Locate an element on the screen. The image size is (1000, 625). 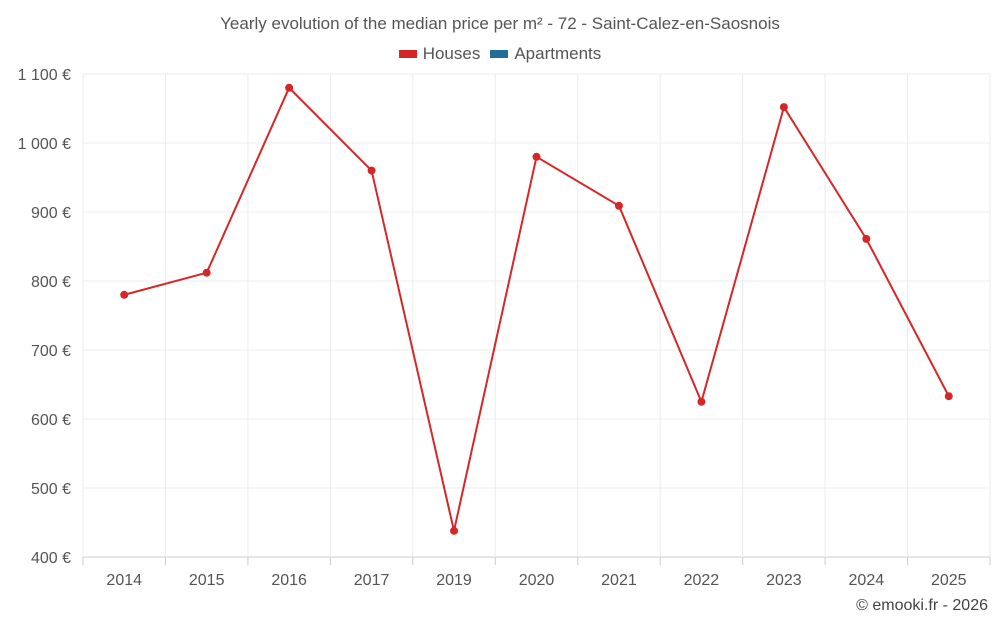
legend-item-apartments: Apartments is located at coordinates (545, 54).